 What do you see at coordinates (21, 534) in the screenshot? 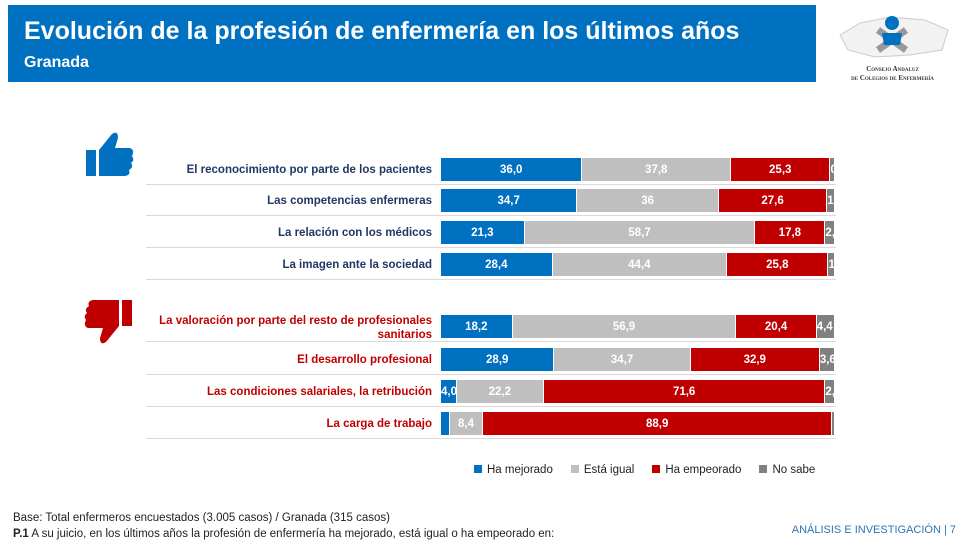
I see `question-id: P.1` at bounding box center [21, 534].